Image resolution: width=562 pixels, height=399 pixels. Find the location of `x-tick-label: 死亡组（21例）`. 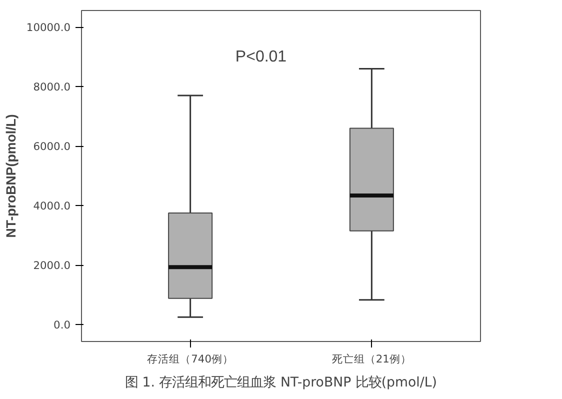

x-tick-label: 死亡组（21例） is located at coordinates (372, 359).